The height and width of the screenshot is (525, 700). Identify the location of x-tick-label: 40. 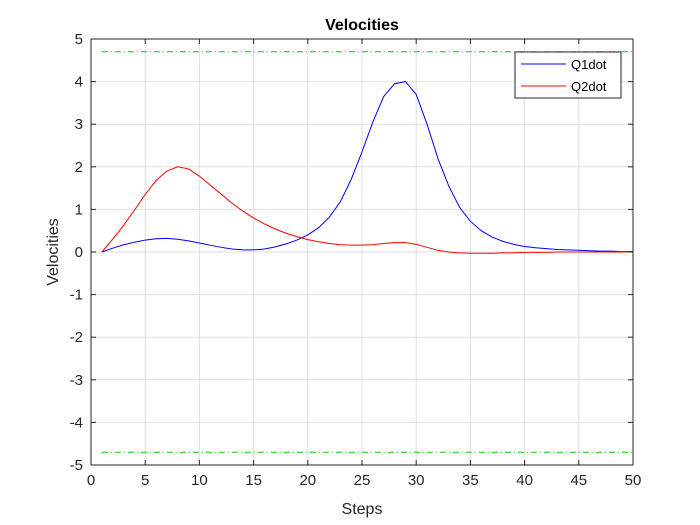
(524, 480).